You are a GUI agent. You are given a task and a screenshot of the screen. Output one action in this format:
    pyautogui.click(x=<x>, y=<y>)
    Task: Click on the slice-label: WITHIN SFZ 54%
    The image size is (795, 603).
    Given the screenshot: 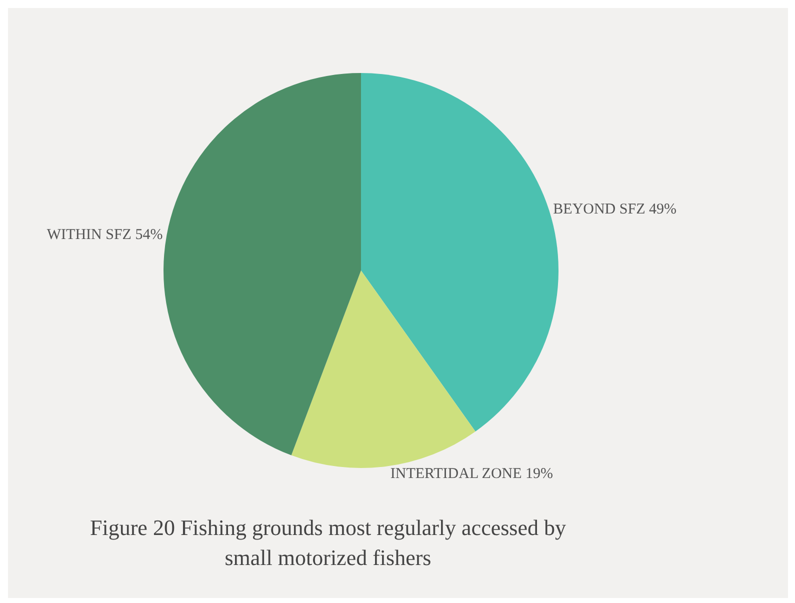 What is the action you would take?
    pyautogui.click(x=104, y=234)
    